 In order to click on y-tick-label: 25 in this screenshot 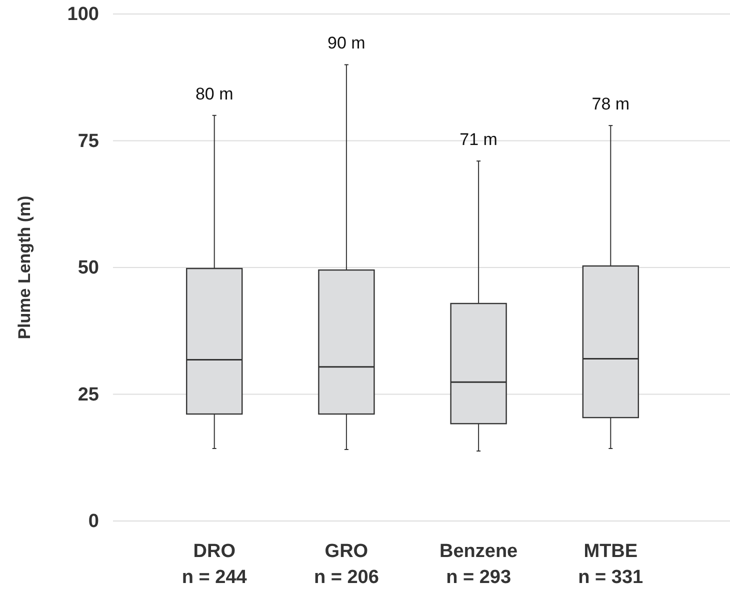, I will do `click(89, 395)`.